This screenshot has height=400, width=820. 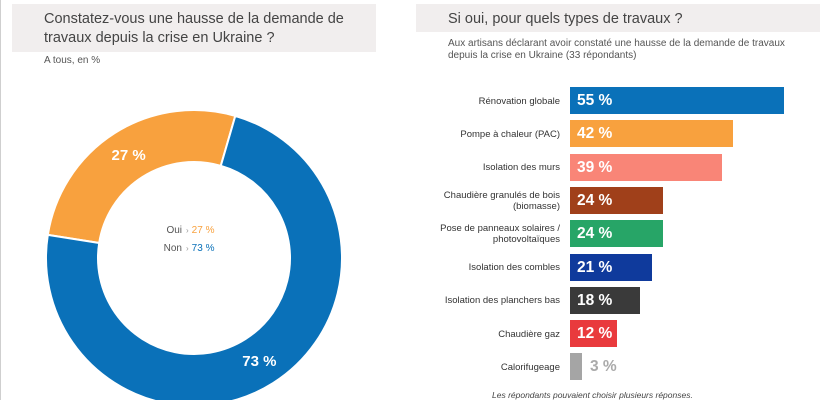 What do you see at coordinates (259, 361) in the screenshot?
I see `donut-value-label: 73 %` at bounding box center [259, 361].